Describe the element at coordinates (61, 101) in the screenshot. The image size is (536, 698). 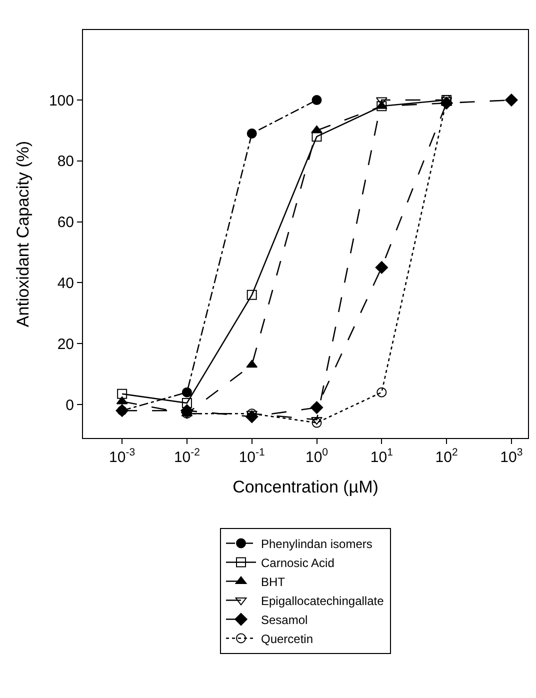
I see `y-tick-label: 100` at that location.